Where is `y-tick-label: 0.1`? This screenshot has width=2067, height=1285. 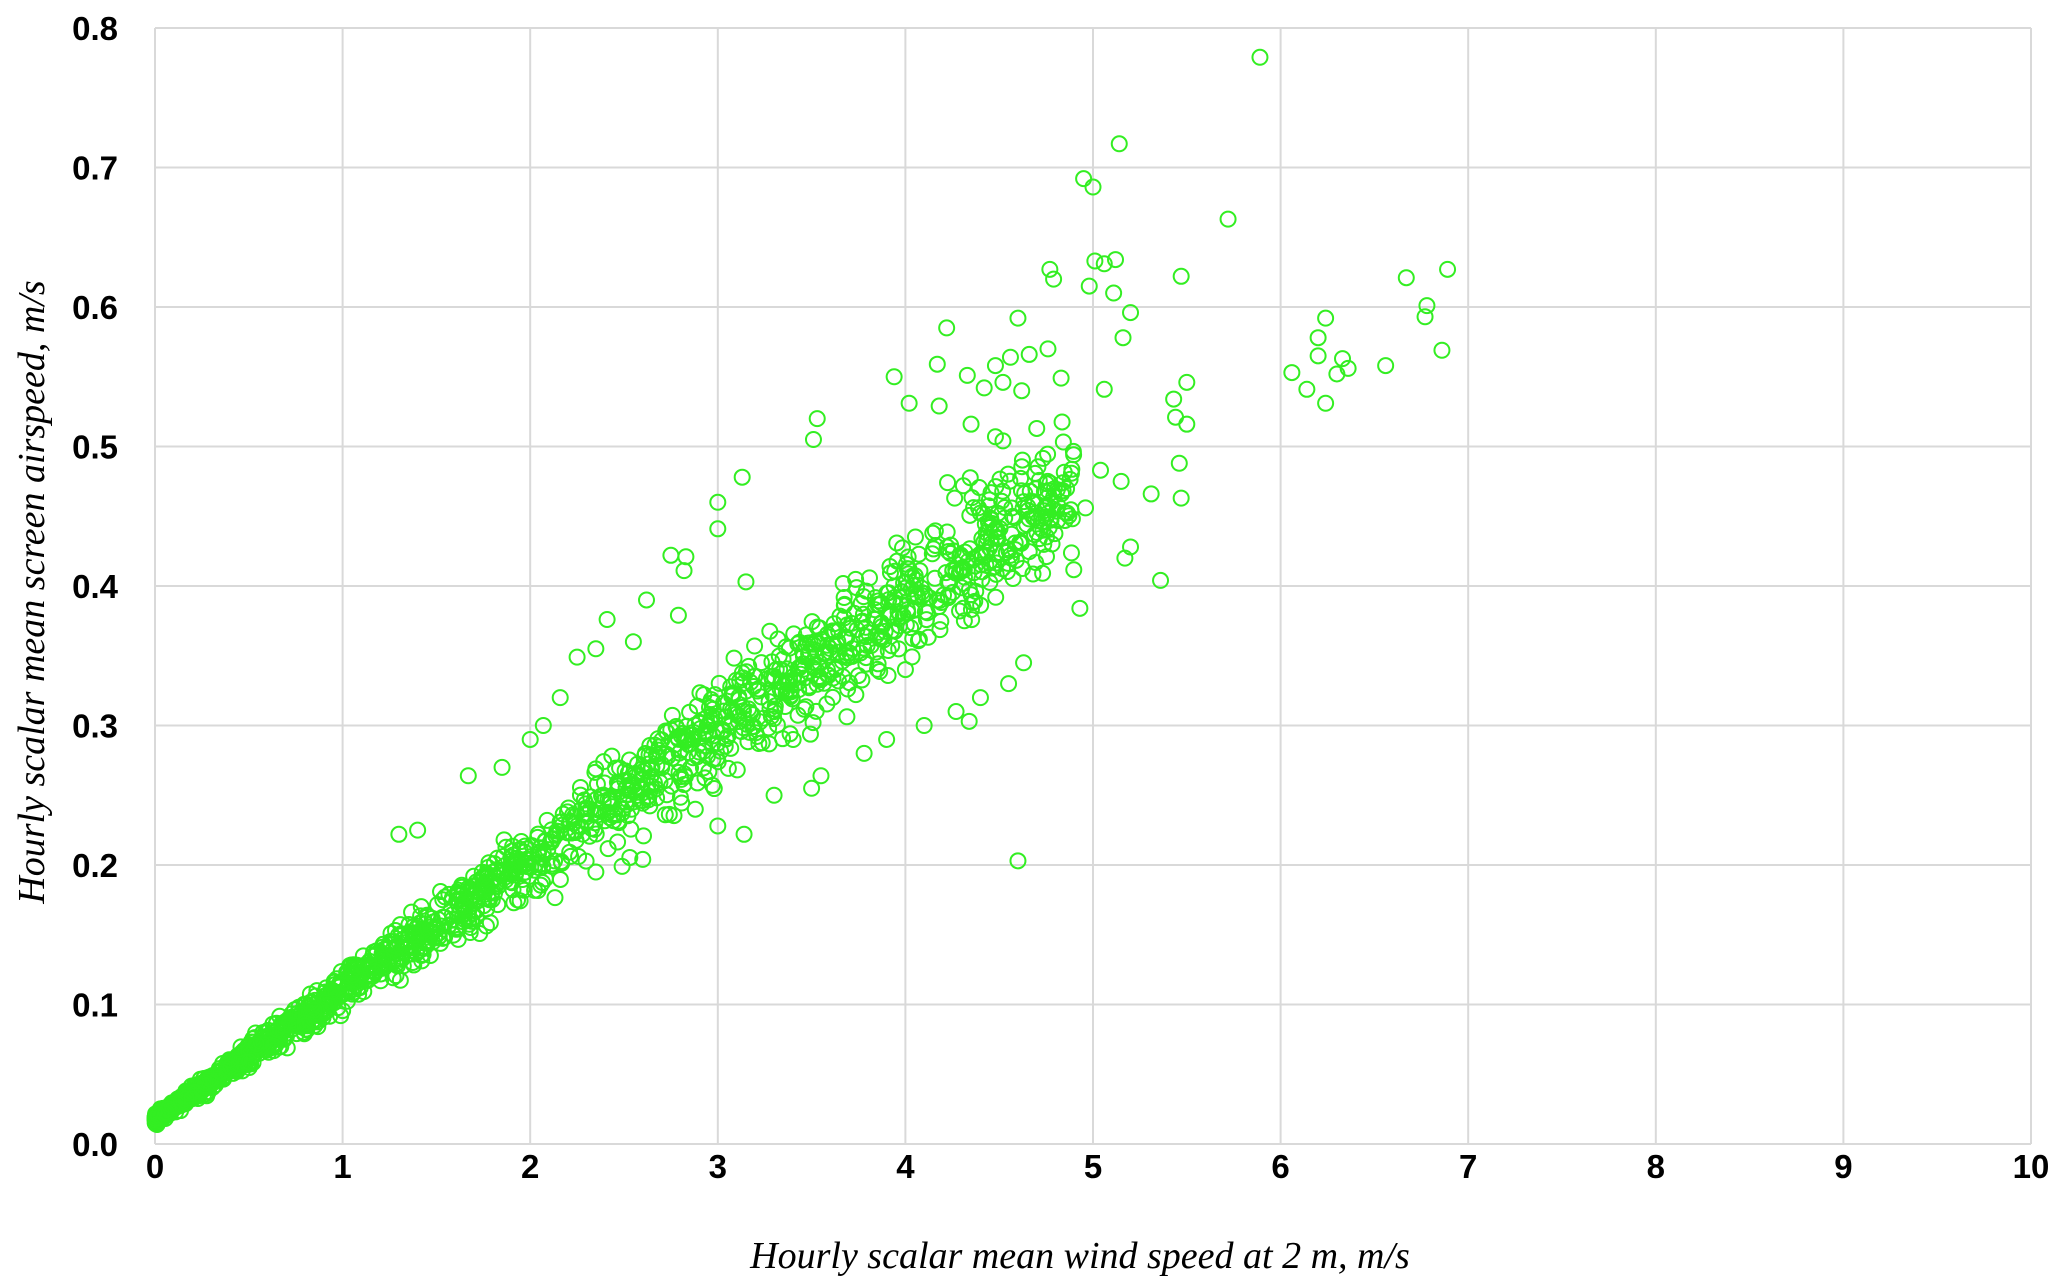 y-tick-label: 0.1 is located at coordinates (95, 1005).